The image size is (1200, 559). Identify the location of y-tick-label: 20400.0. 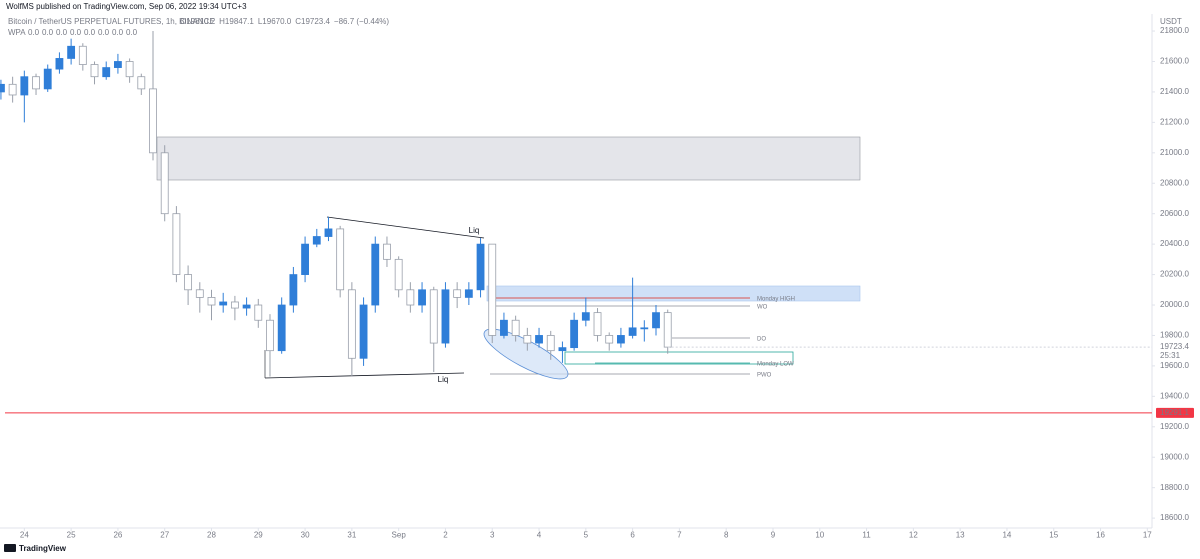
(1174, 243).